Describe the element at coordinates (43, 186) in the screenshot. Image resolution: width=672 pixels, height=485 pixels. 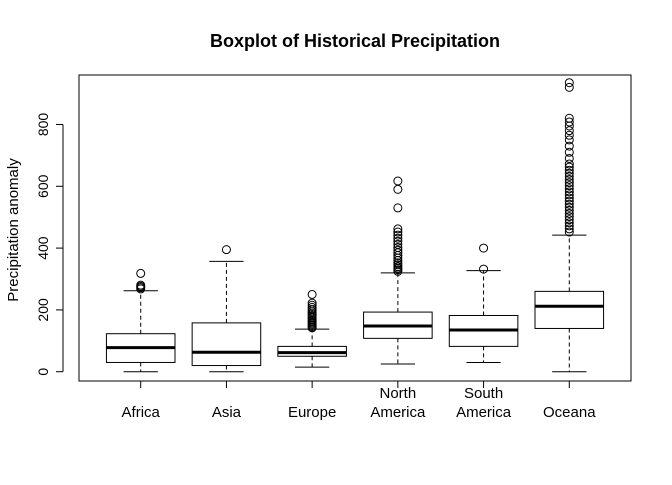
I see `y-tick-label: 600` at that location.